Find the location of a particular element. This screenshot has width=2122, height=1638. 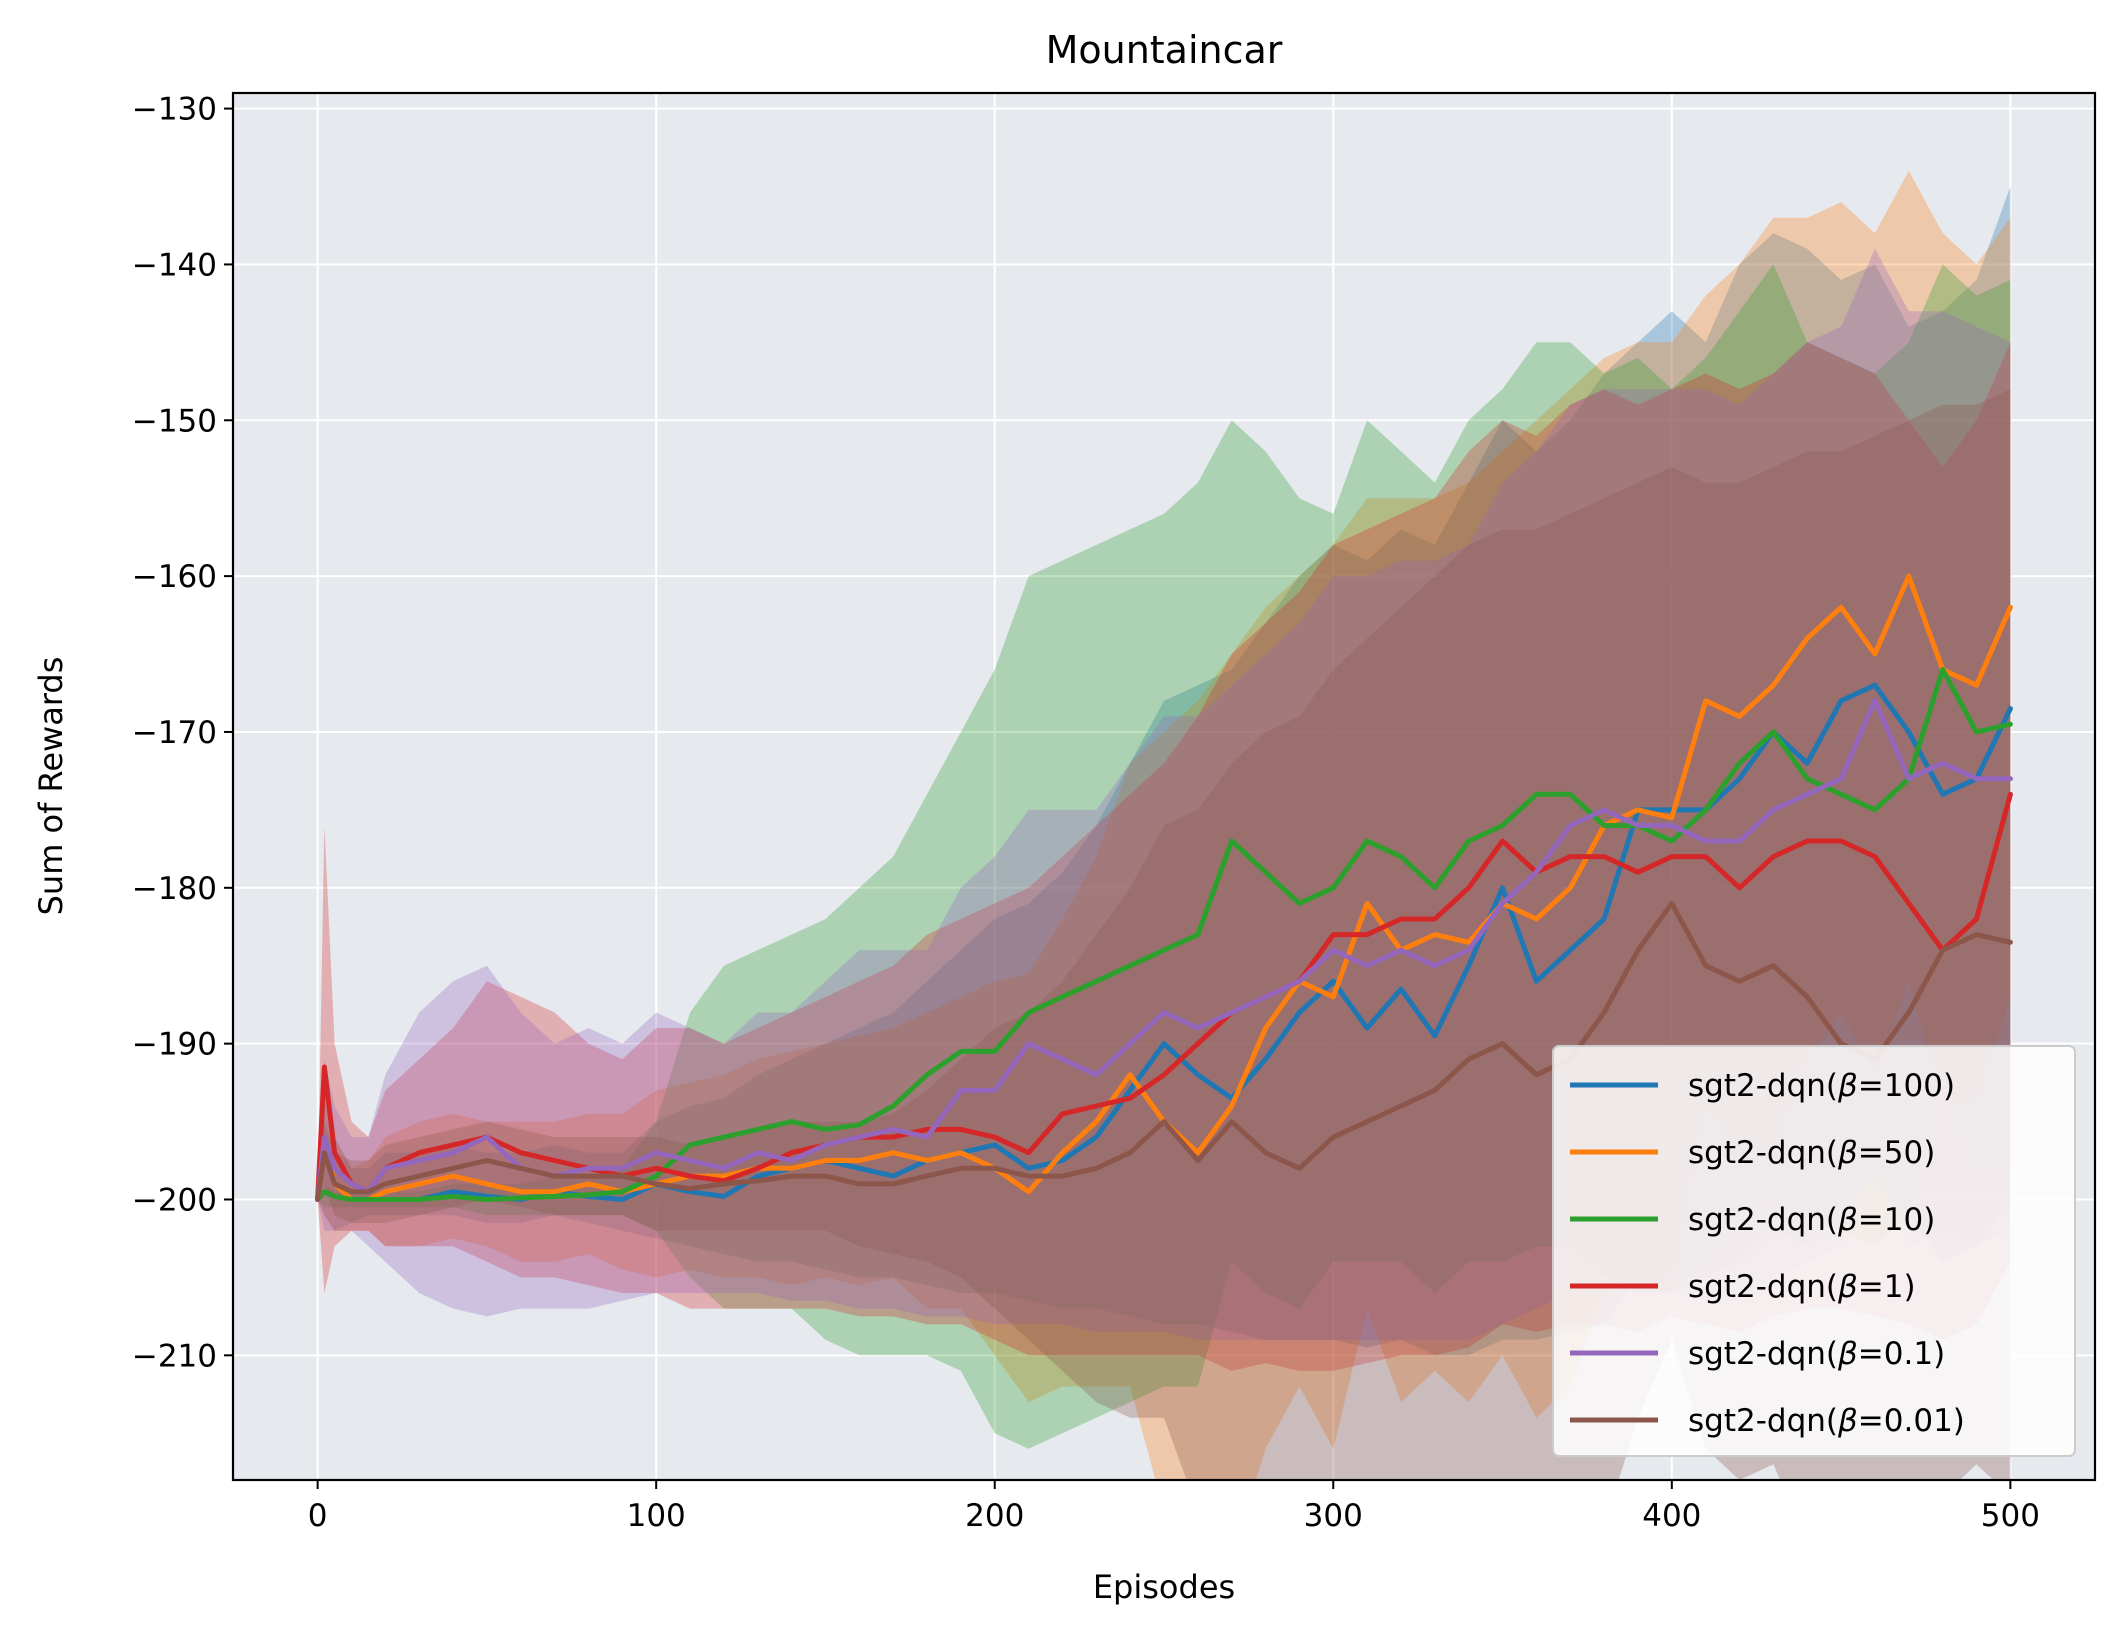

y-tick-label: −140 is located at coordinates (174, 265).